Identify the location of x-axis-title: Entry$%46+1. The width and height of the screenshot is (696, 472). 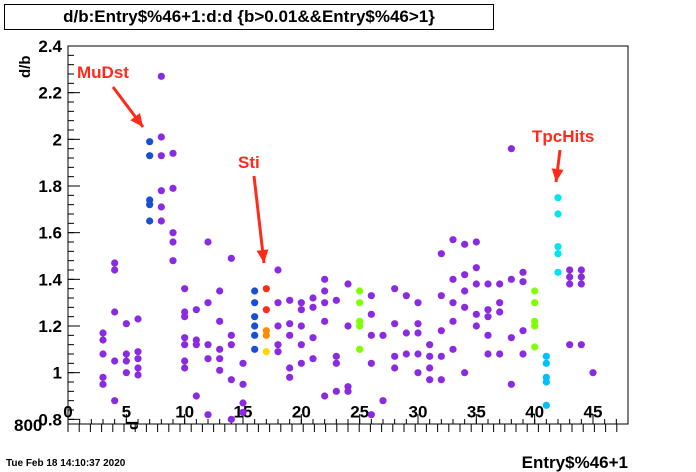
(575, 462).